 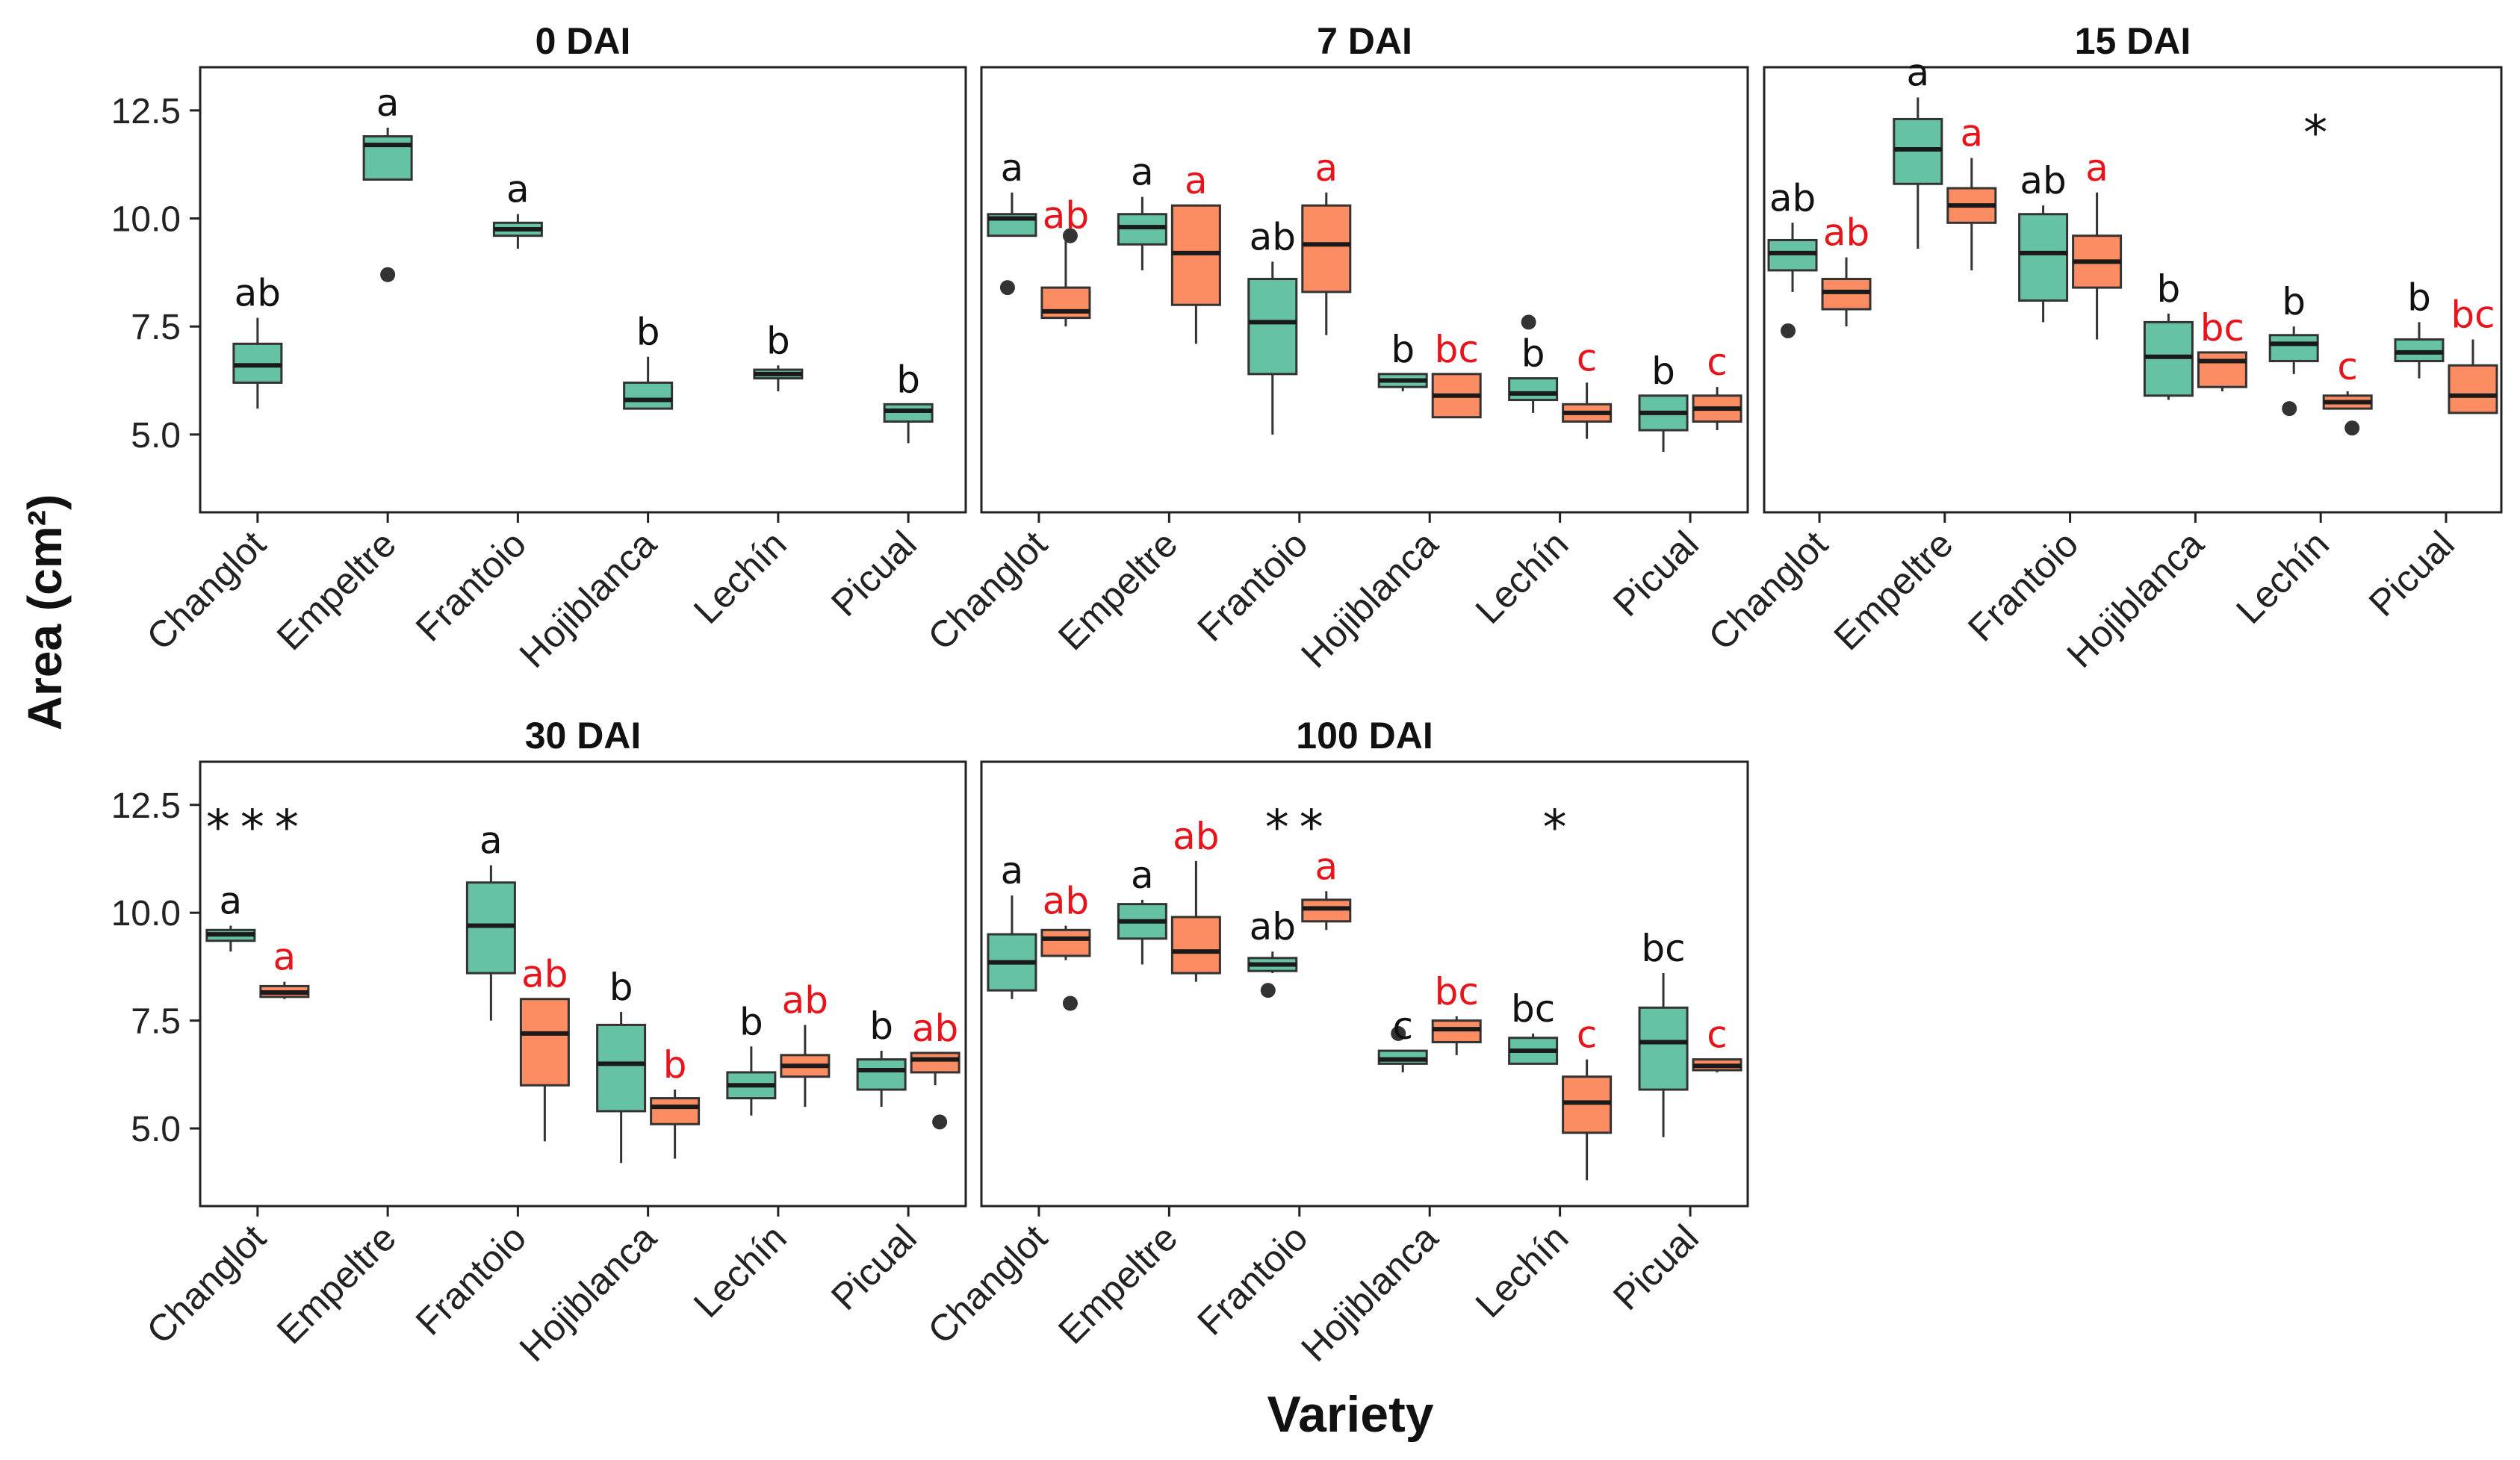 What do you see at coordinates (146, 111) in the screenshot?
I see `y-tick-label: 12.5` at bounding box center [146, 111].